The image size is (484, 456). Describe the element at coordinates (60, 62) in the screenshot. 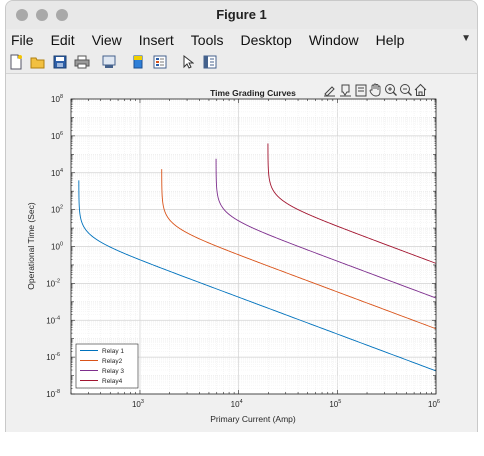

I see `save-icon` at that location.